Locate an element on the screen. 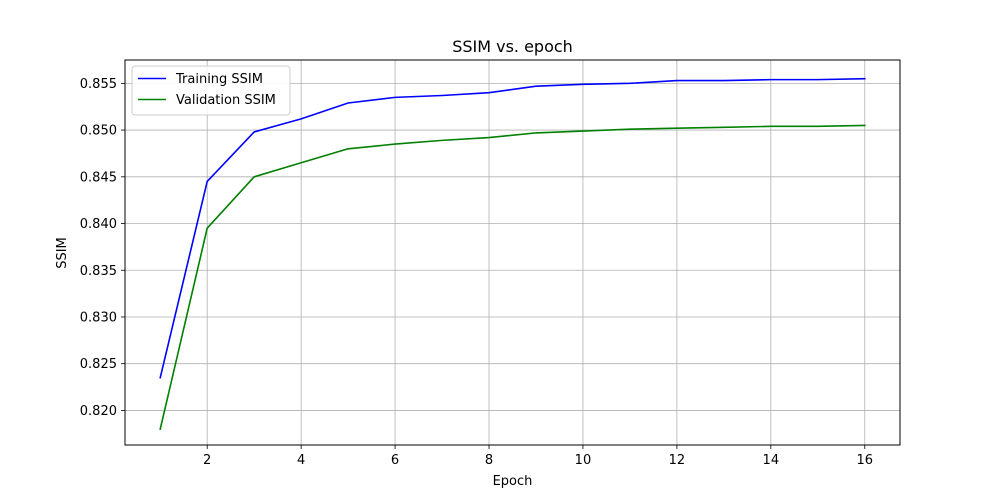 This screenshot has height=500, width=1000. legend-label: Validation SSIM is located at coordinates (226, 100).